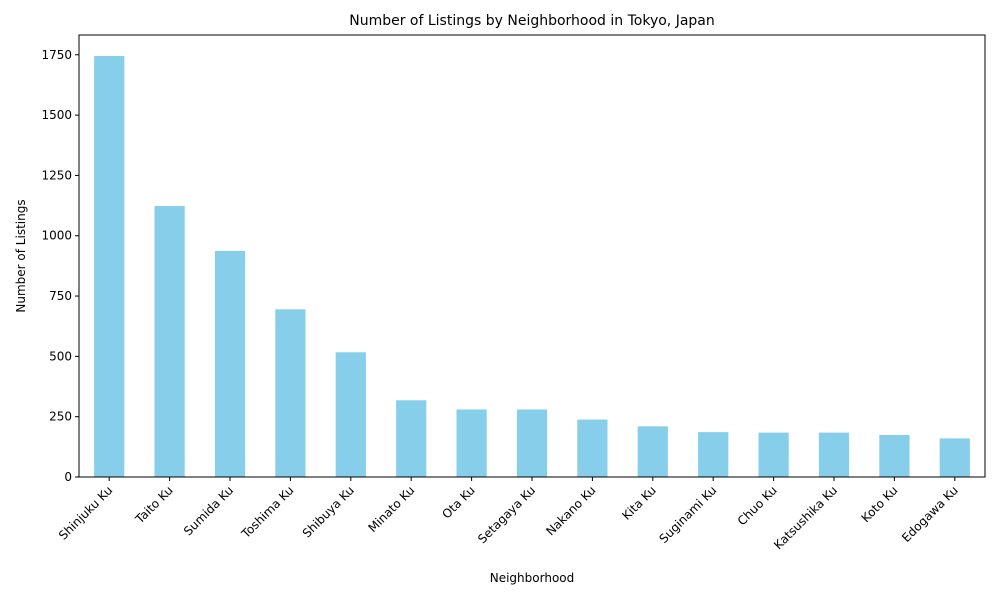 The height and width of the screenshot is (600, 1000). What do you see at coordinates (834, 454) in the screenshot?
I see `bar-katsushika-ku` at bounding box center [834, 454].